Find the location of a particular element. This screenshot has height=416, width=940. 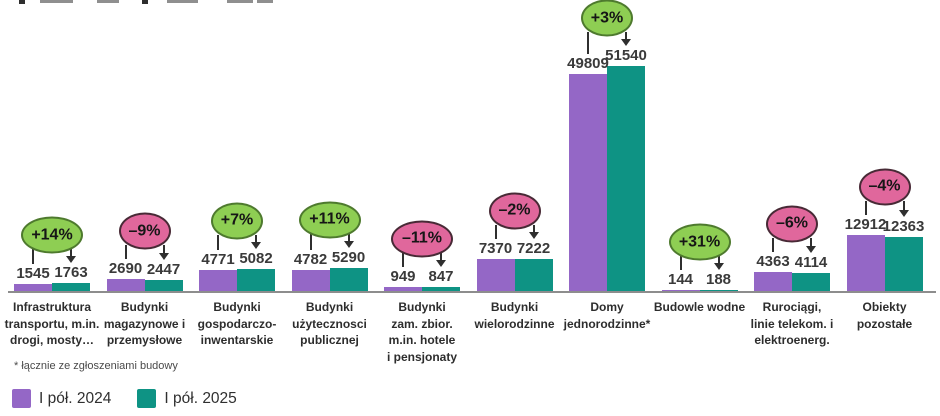

change-badge: +7% is located at coordinates (237, 221).